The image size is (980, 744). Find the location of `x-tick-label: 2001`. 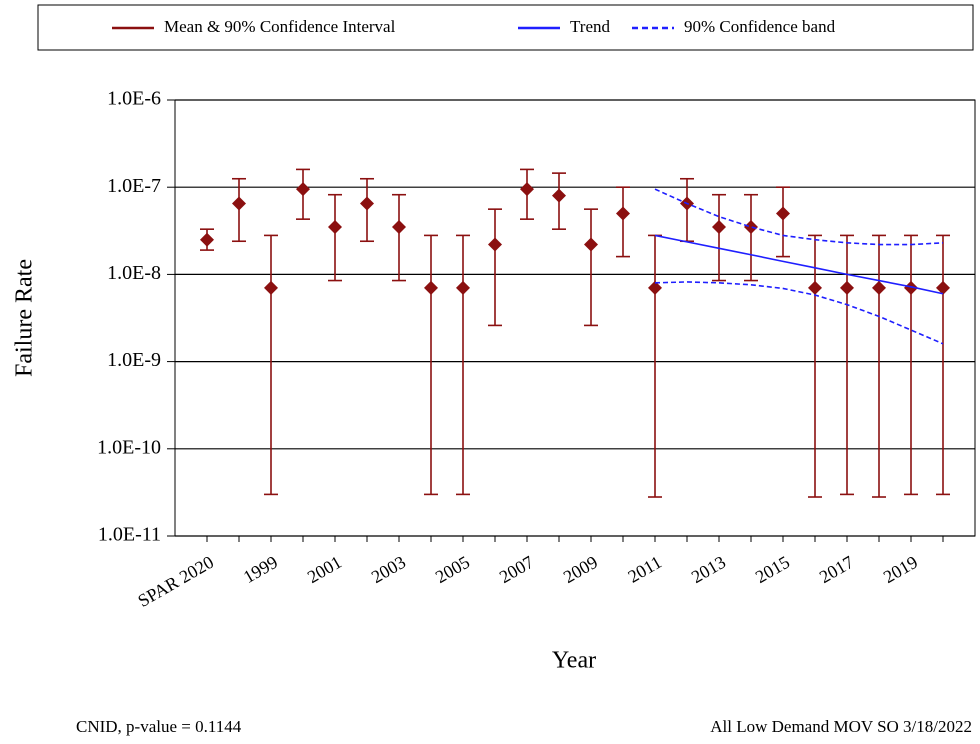

x-tick-label: 2001 is located at coordinates (324, 569).